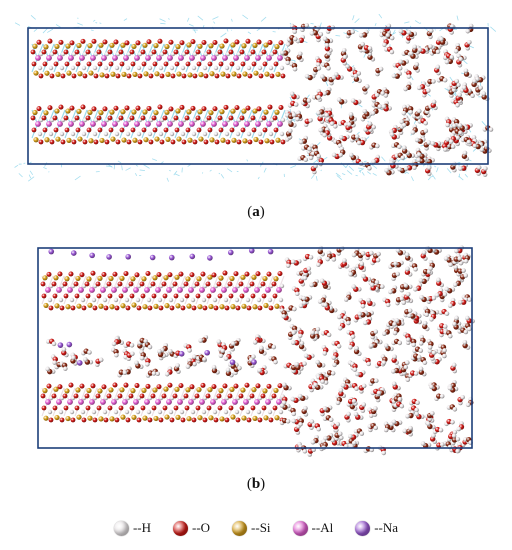 This screenshot has height=550, width=512. I want to click on atom-na, so click(60, 345).